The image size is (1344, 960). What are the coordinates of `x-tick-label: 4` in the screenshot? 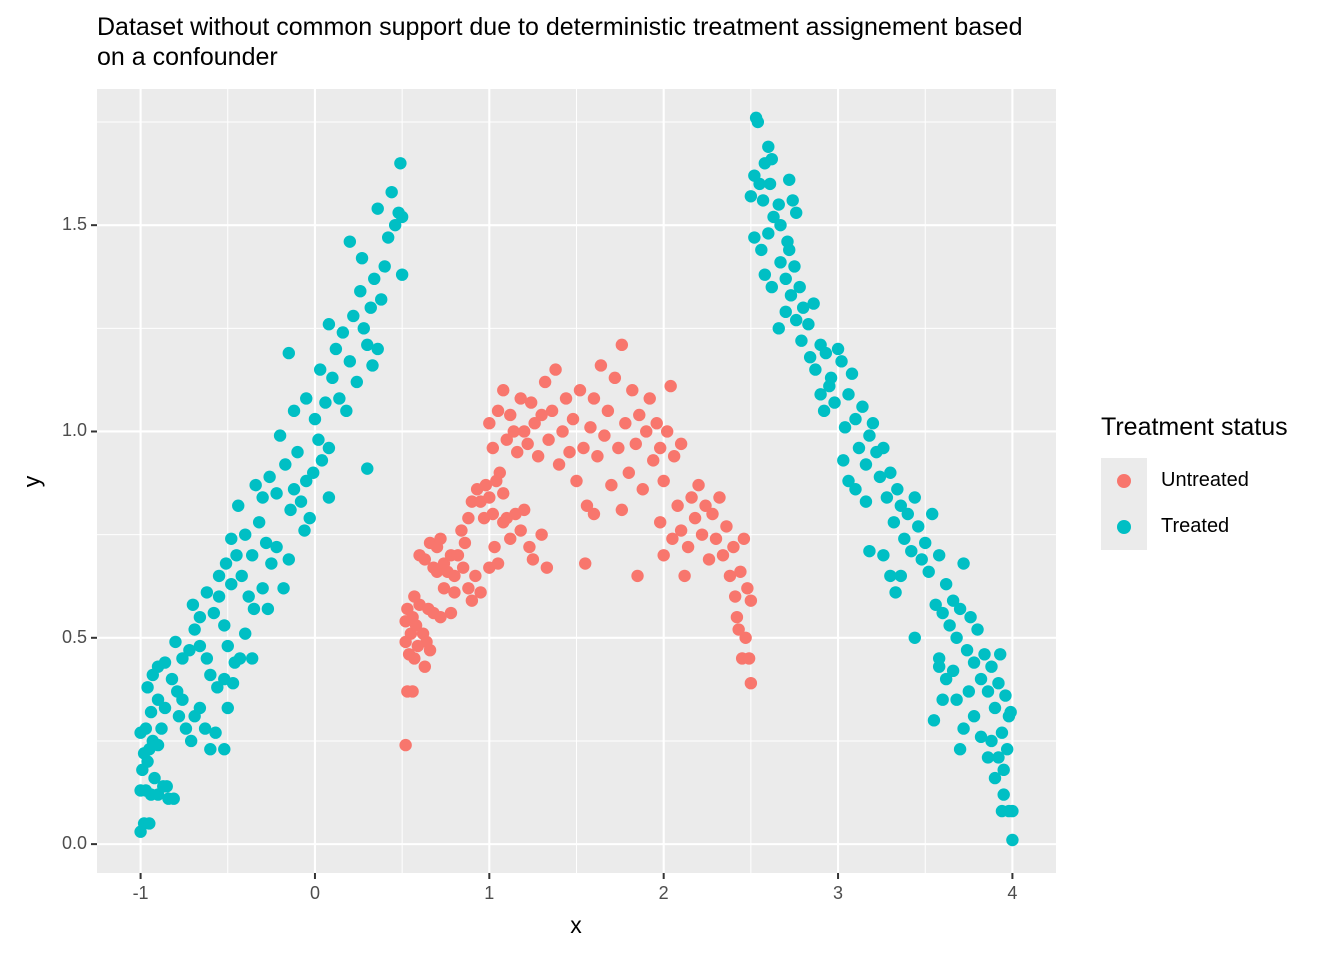 It's located at (1012, 893).